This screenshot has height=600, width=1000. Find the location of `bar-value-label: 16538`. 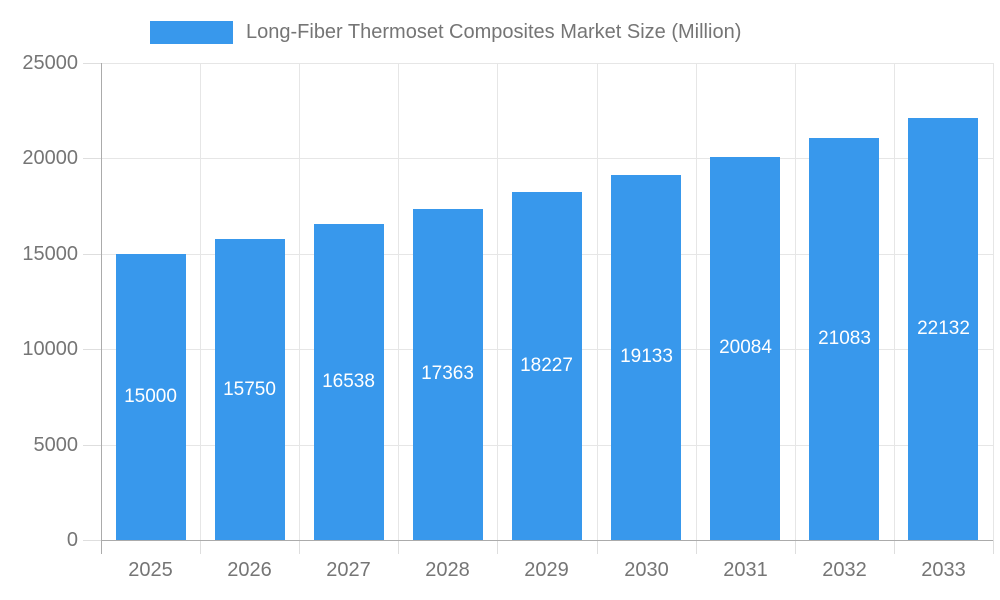

bar-value-label: 16538 is located at coordinates (348, 381).